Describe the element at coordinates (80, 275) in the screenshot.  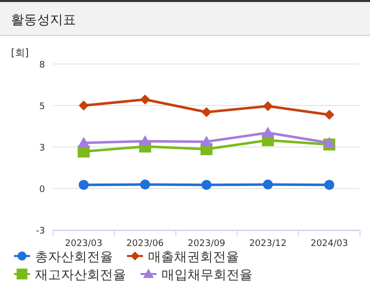
I see `legend-label: 재고자산회전율` at that location.